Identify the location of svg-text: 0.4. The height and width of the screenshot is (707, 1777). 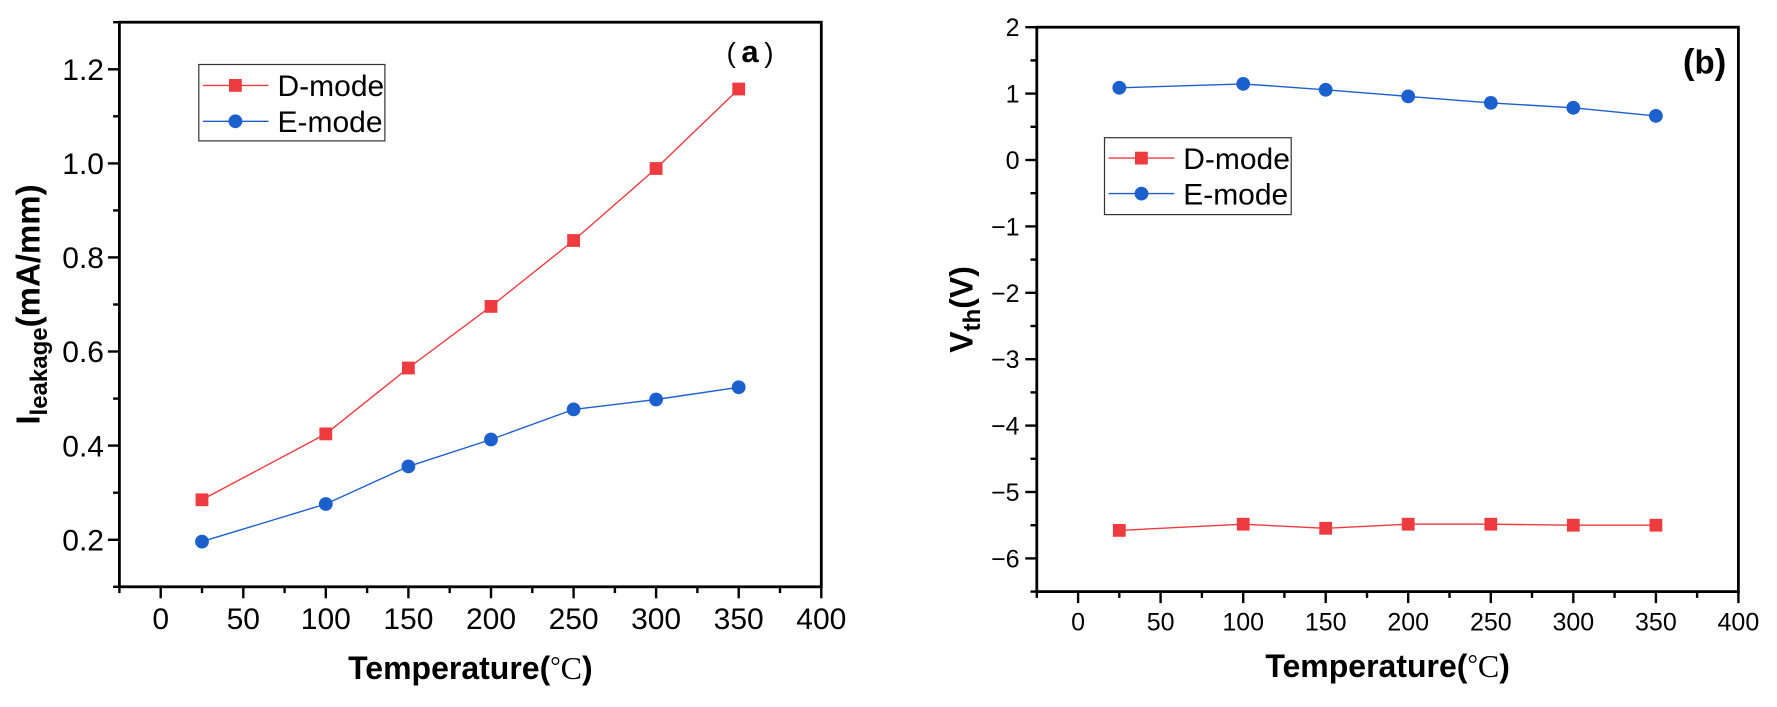
(83, 446).